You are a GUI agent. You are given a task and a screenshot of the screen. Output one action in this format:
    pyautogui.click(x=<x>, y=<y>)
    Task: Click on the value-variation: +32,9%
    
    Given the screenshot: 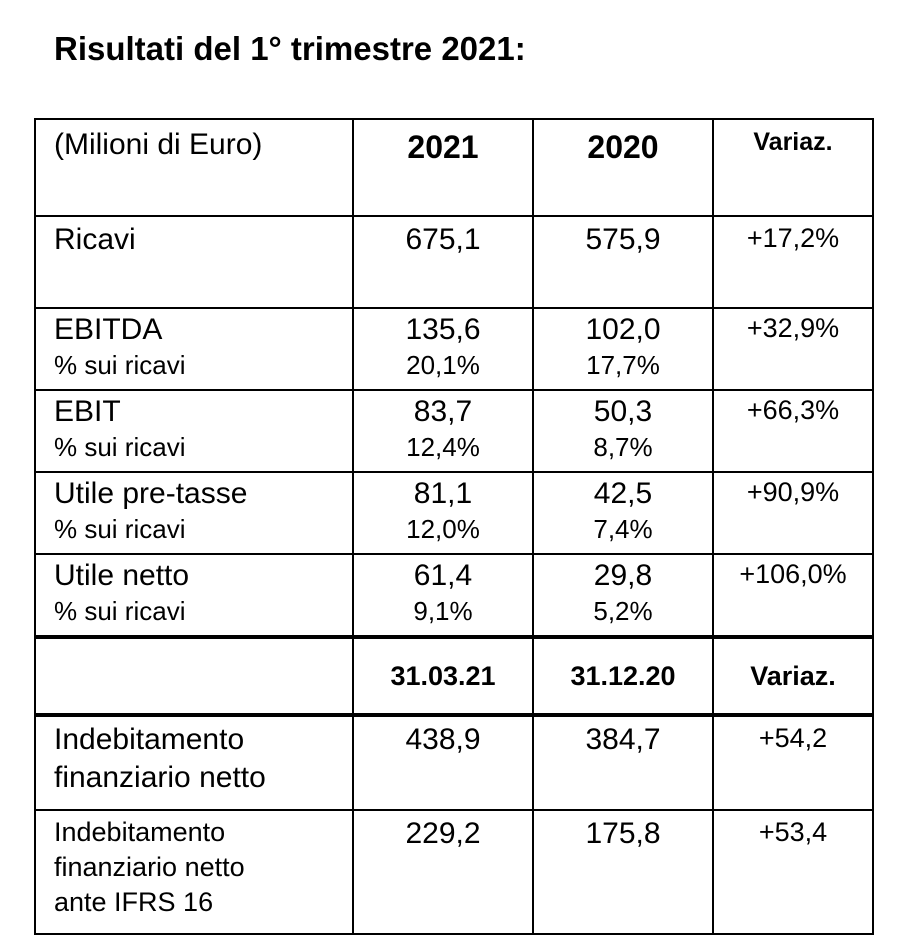 What is the action you would take?
    pyautogui.click(x=793, y=349)
    